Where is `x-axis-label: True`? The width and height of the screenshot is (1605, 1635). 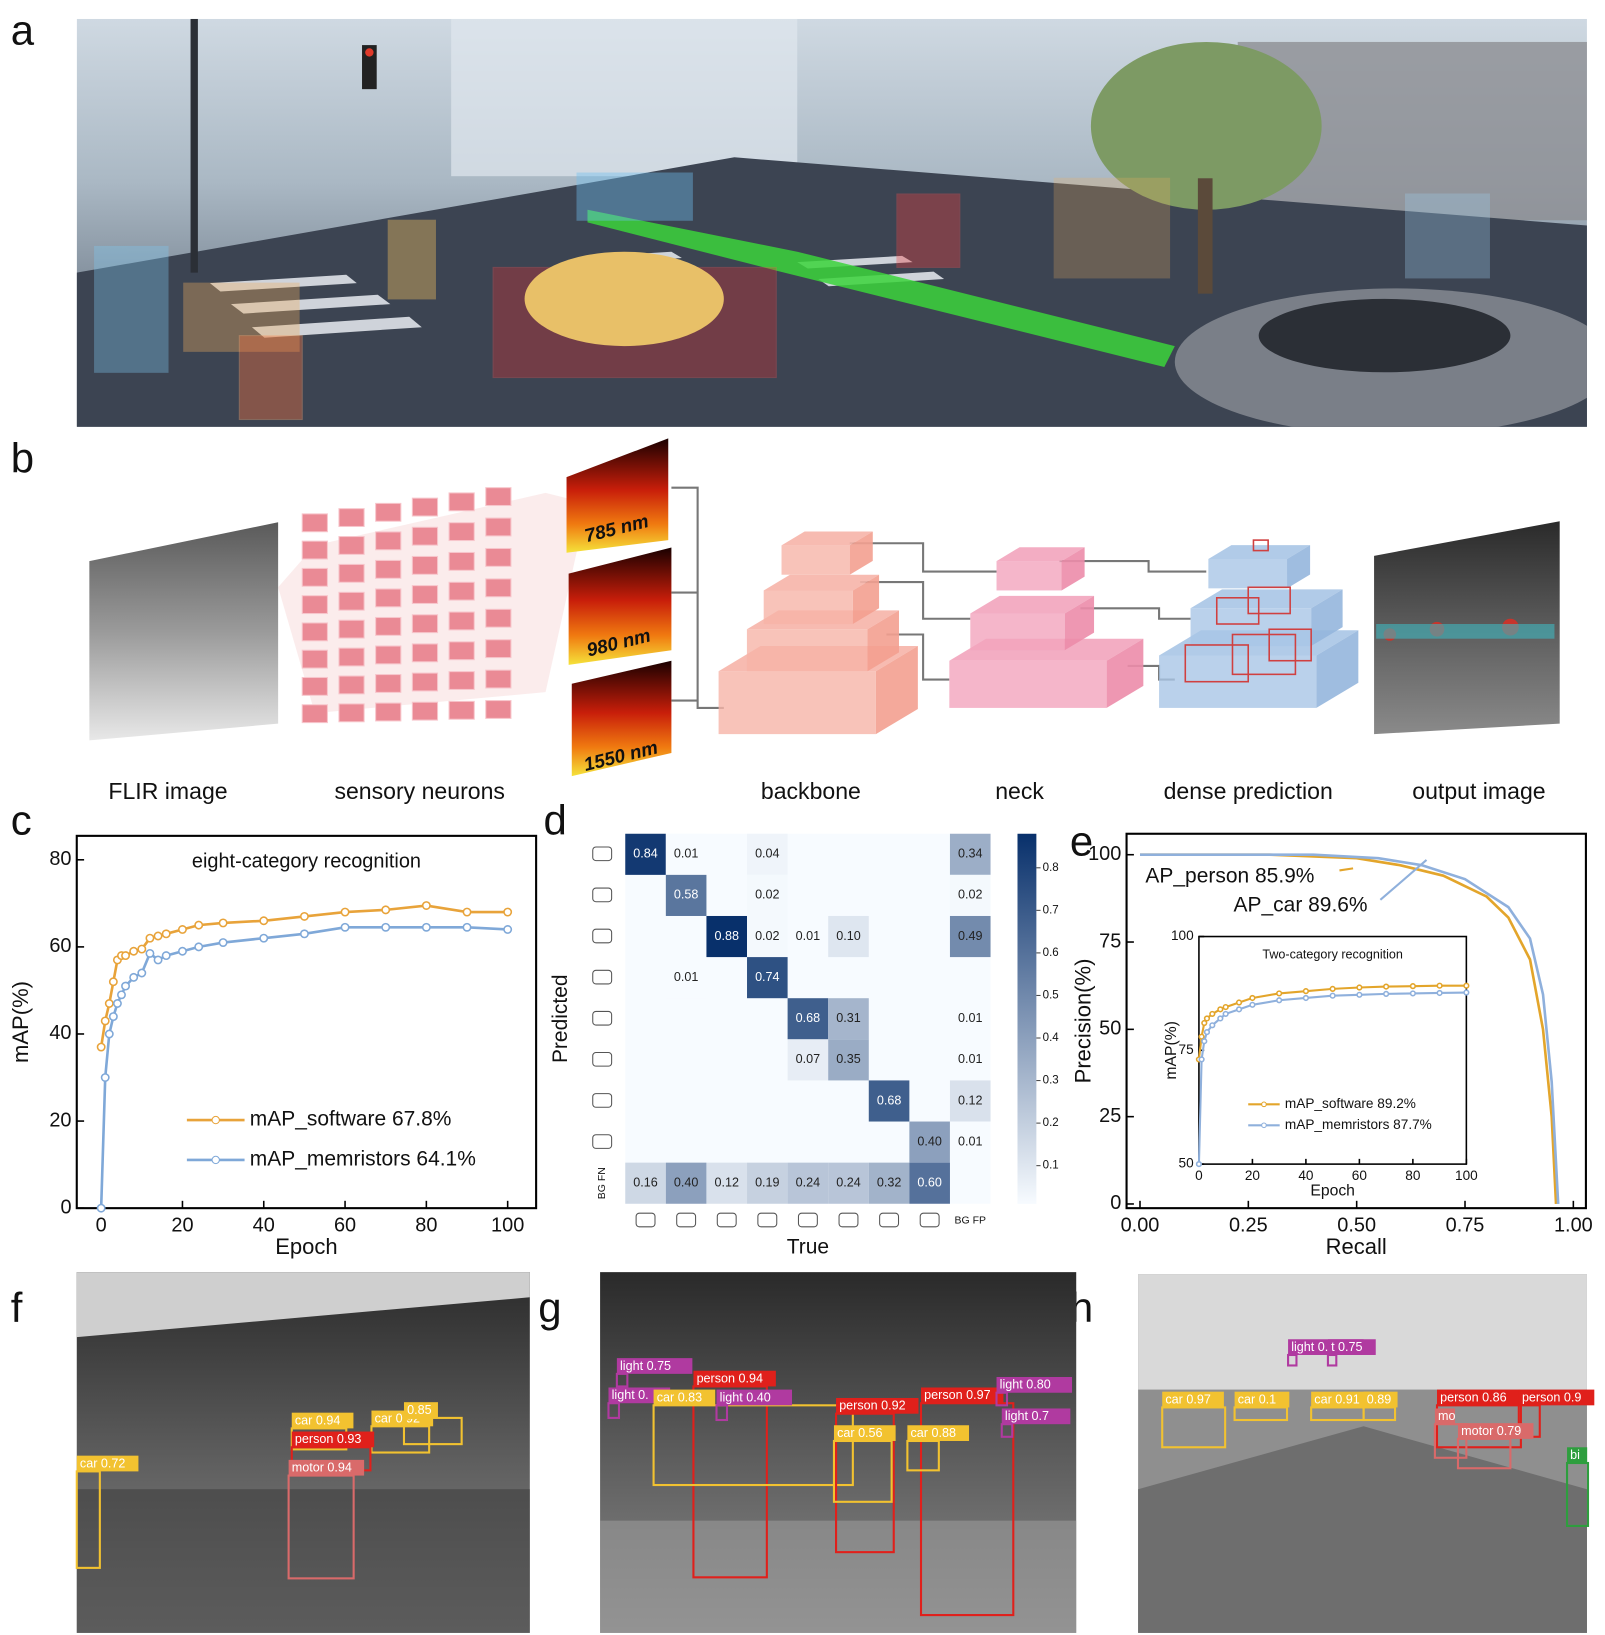 x-axis-label: True is located at coordinates (808, 1247).